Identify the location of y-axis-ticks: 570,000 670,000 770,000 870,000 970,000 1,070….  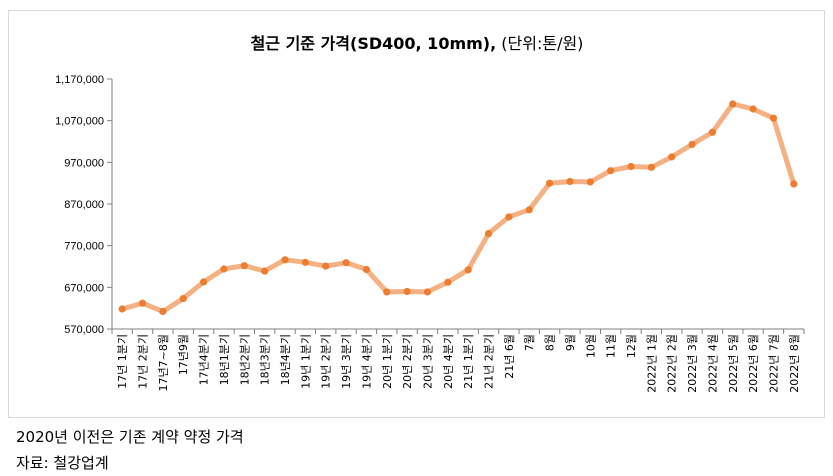
(83, 205).